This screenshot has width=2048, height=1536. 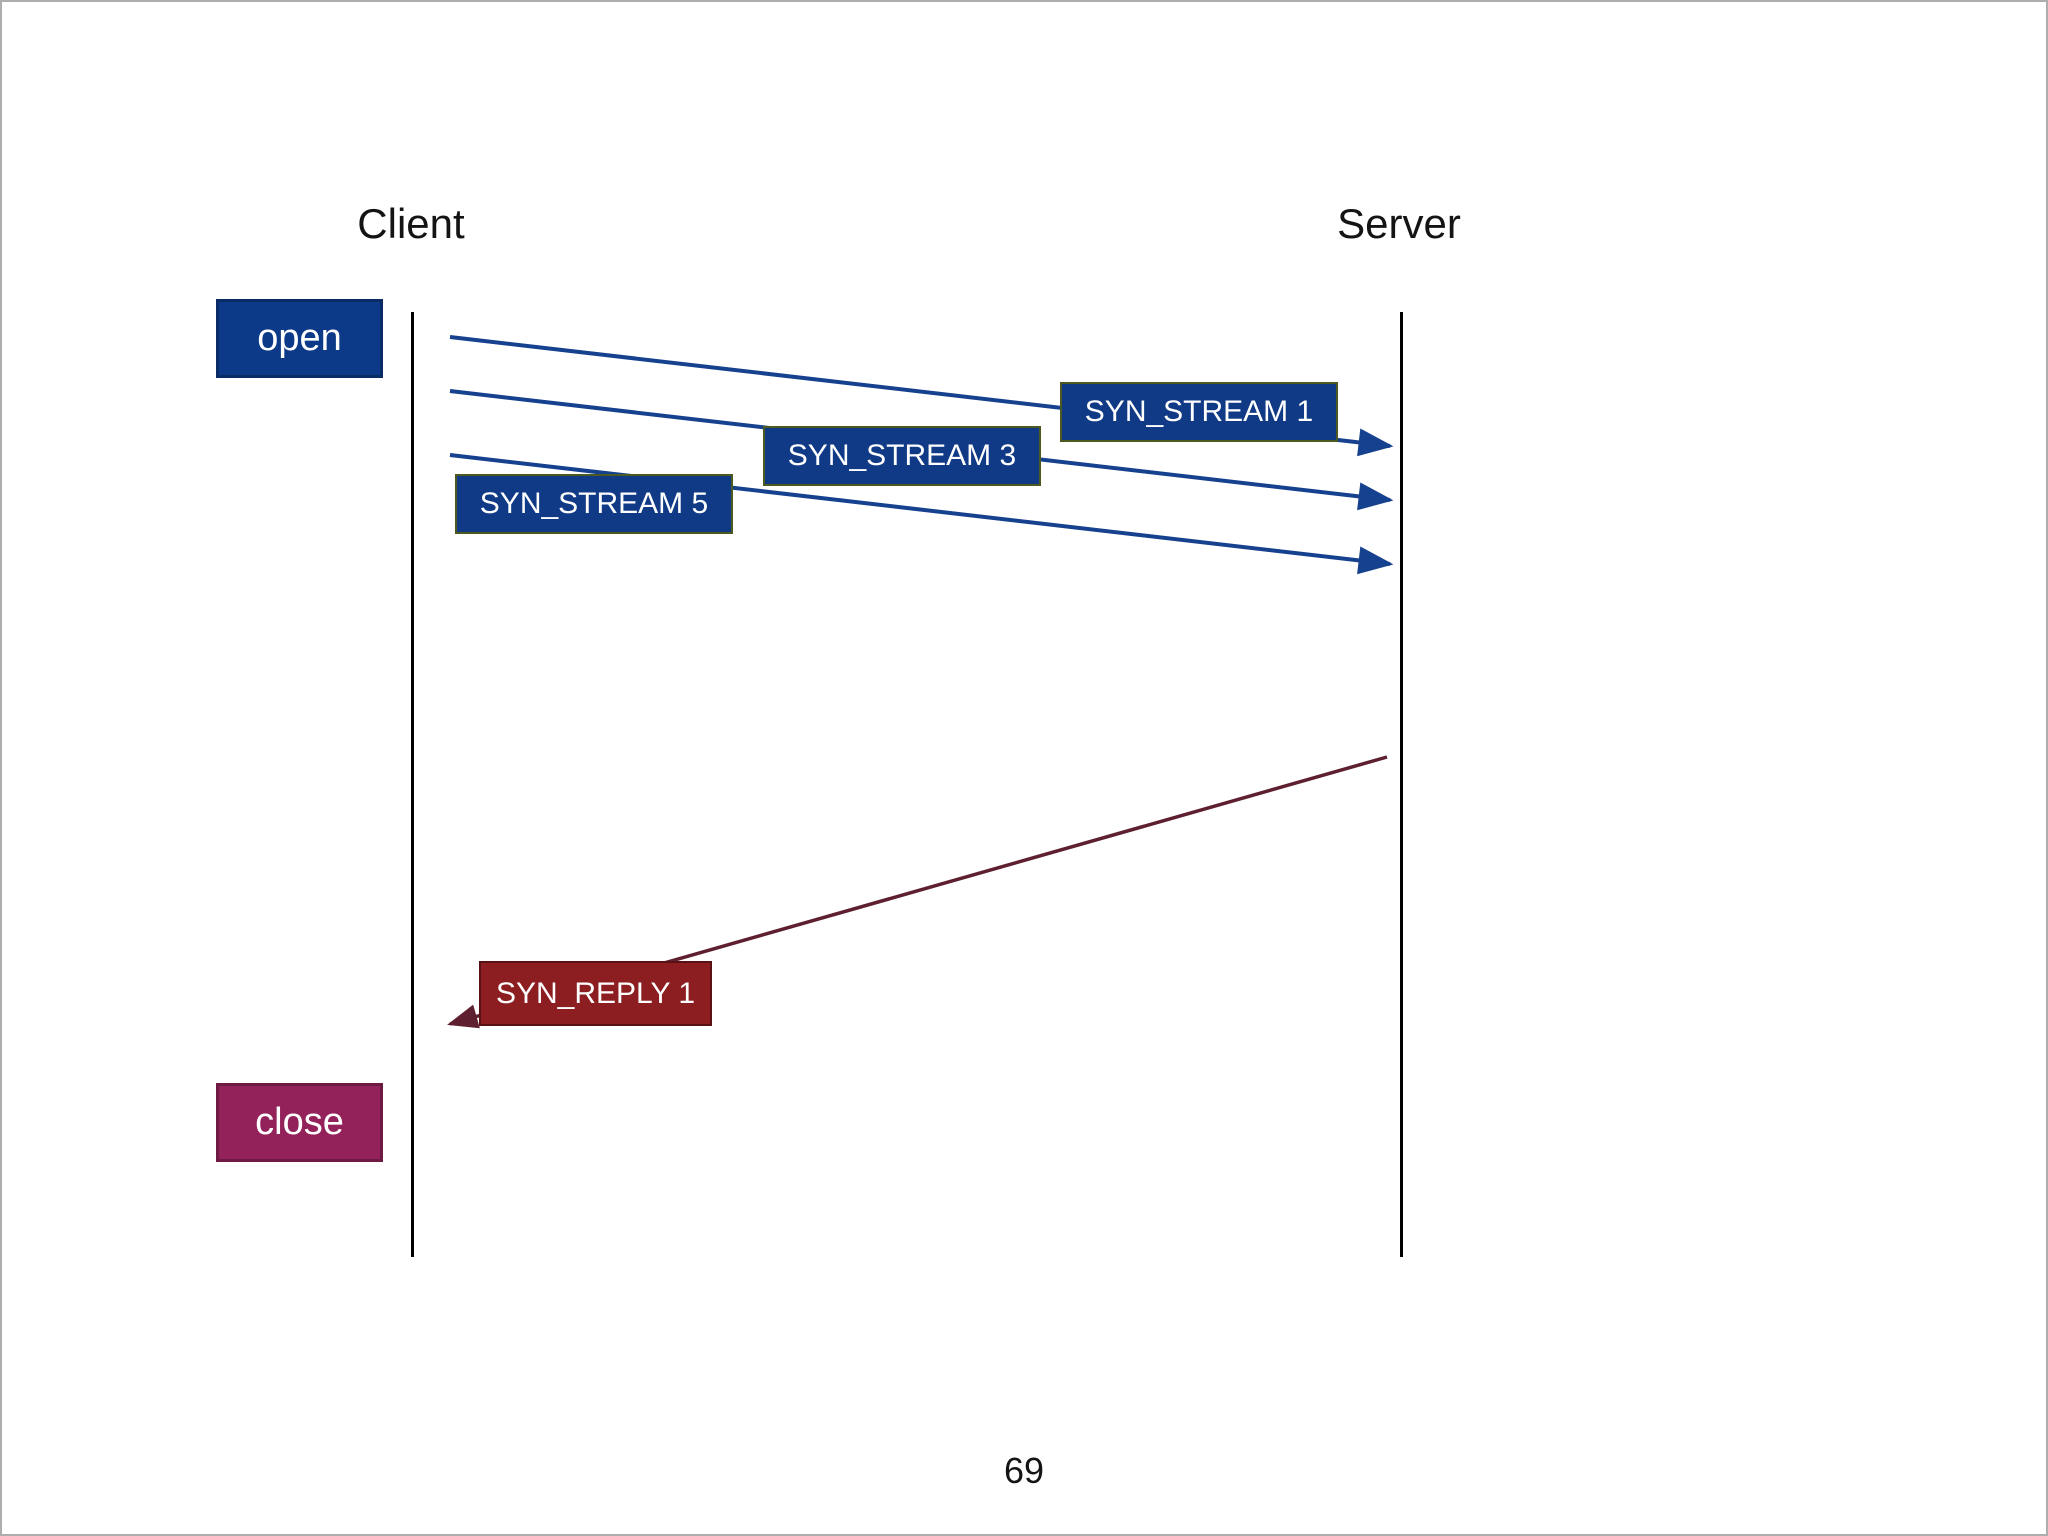 I want to click on open-state-box: open, so click(x=299, y=338).